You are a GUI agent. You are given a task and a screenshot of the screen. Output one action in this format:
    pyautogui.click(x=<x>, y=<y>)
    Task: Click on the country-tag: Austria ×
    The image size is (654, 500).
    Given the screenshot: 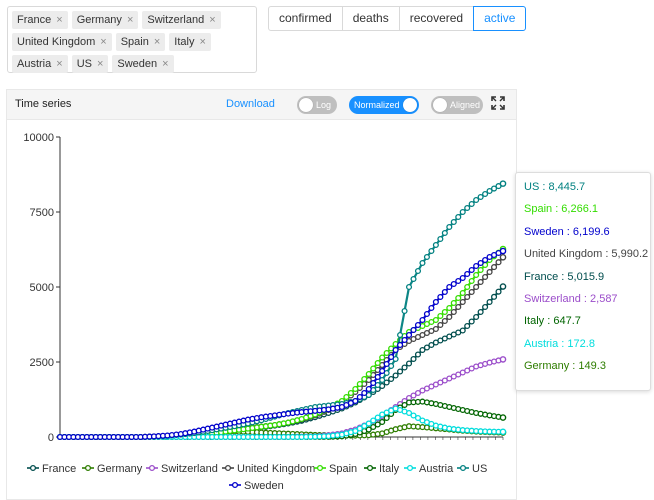 What is the action you would take?
    pyautogui.click(x=40, y=64)
    